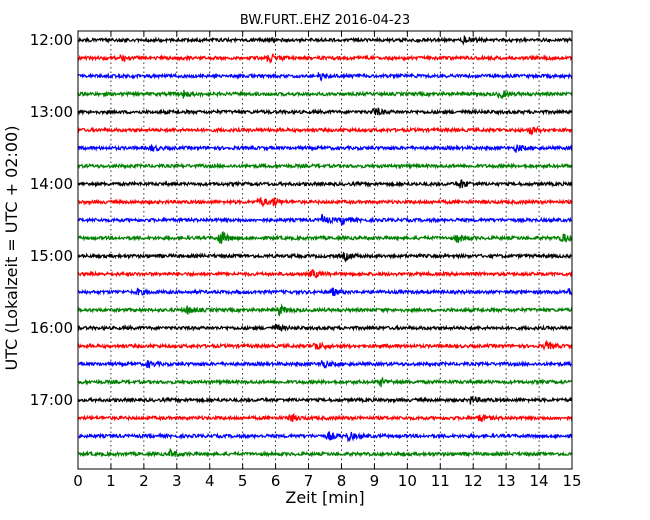  What do you see at coordinates (210, 481) in the screenshot?
I see `x-tick-label-4: 4` at bounding box center [210, 481].